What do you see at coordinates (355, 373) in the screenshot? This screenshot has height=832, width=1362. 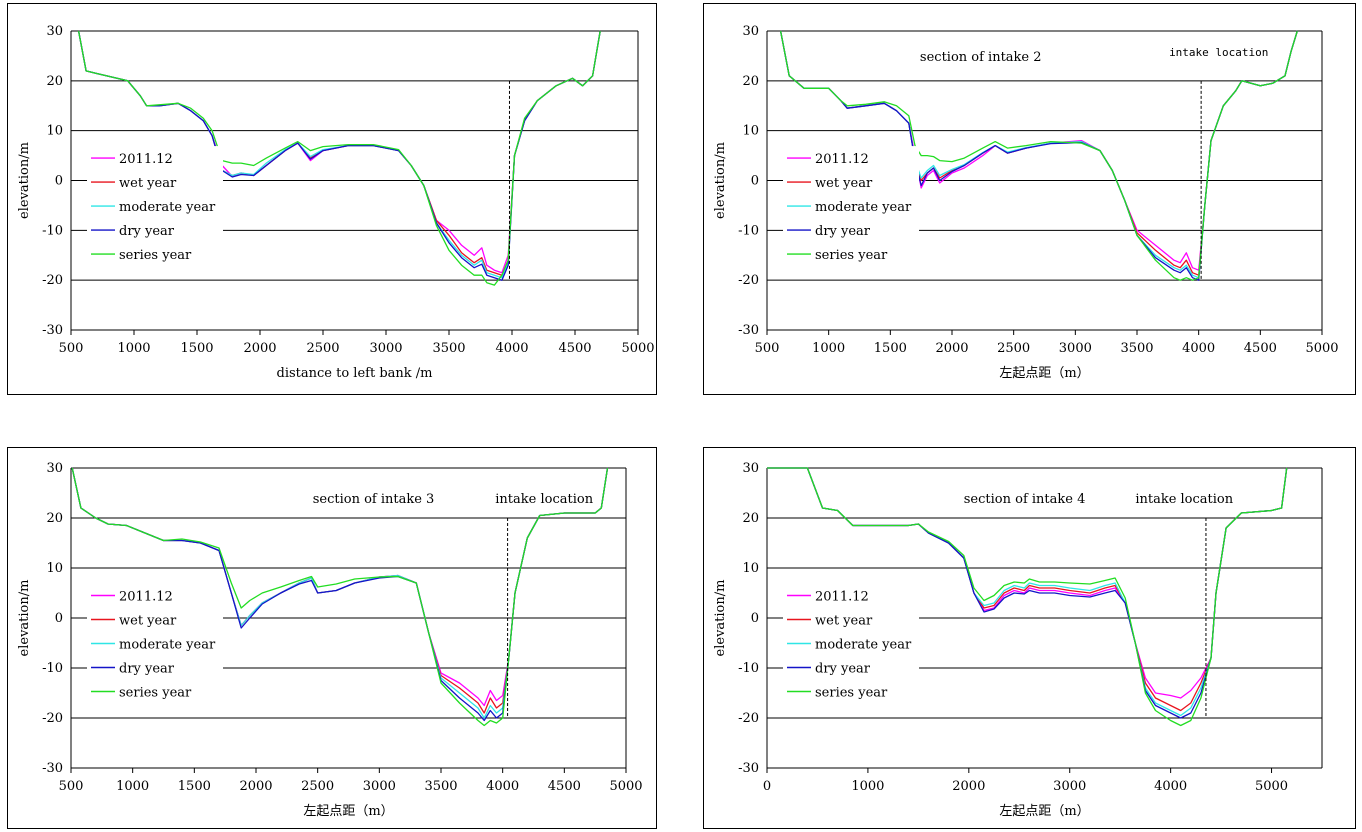 I see `x-axis-title: distance to left bank /m` at bounding box center [355, 373].